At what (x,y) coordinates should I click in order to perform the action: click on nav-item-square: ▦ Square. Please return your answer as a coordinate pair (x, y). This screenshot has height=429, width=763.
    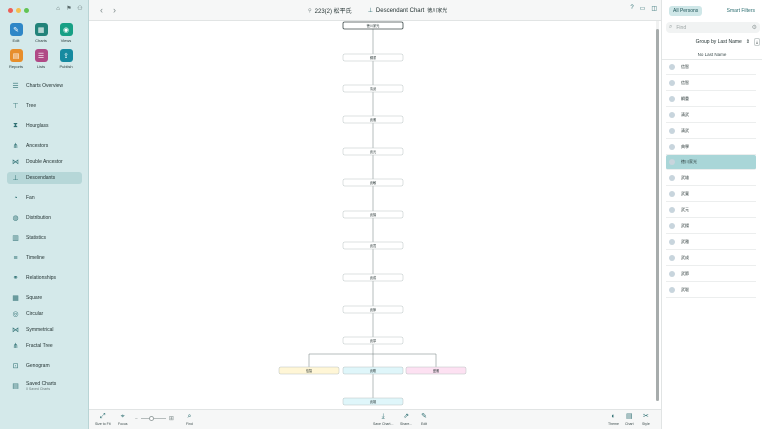
    Looking at the image, I should click on (44, 298).